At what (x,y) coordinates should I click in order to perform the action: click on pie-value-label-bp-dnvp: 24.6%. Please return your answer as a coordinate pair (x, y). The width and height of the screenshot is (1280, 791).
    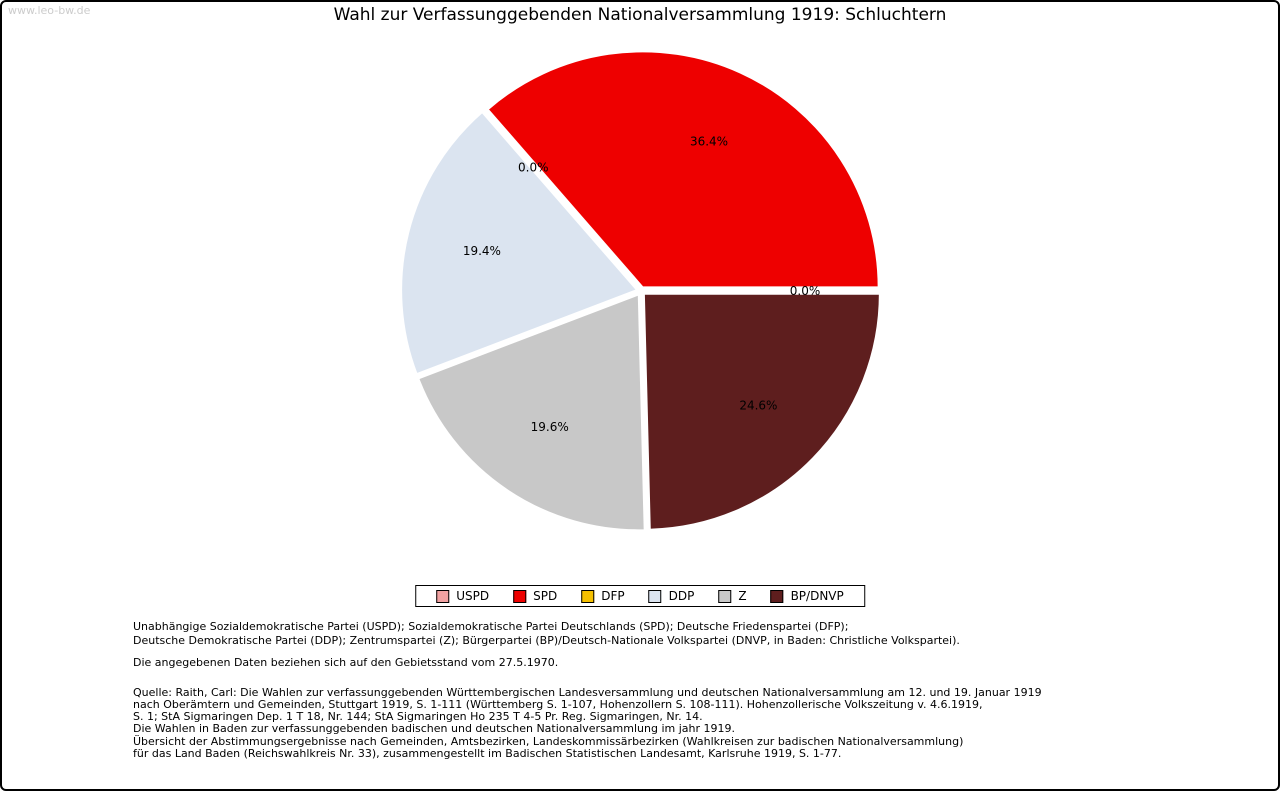
    Looking at the image, I should click on (758, 406).